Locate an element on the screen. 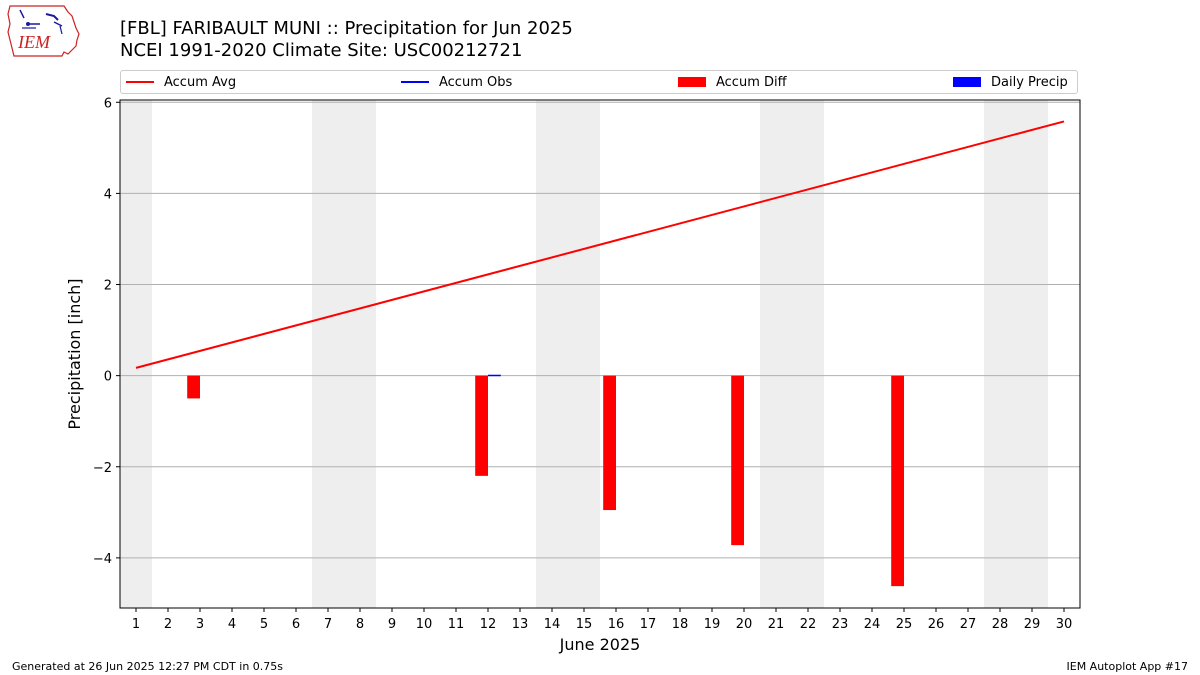  x-tick-label: 9 is located at coordinates (392, 624).